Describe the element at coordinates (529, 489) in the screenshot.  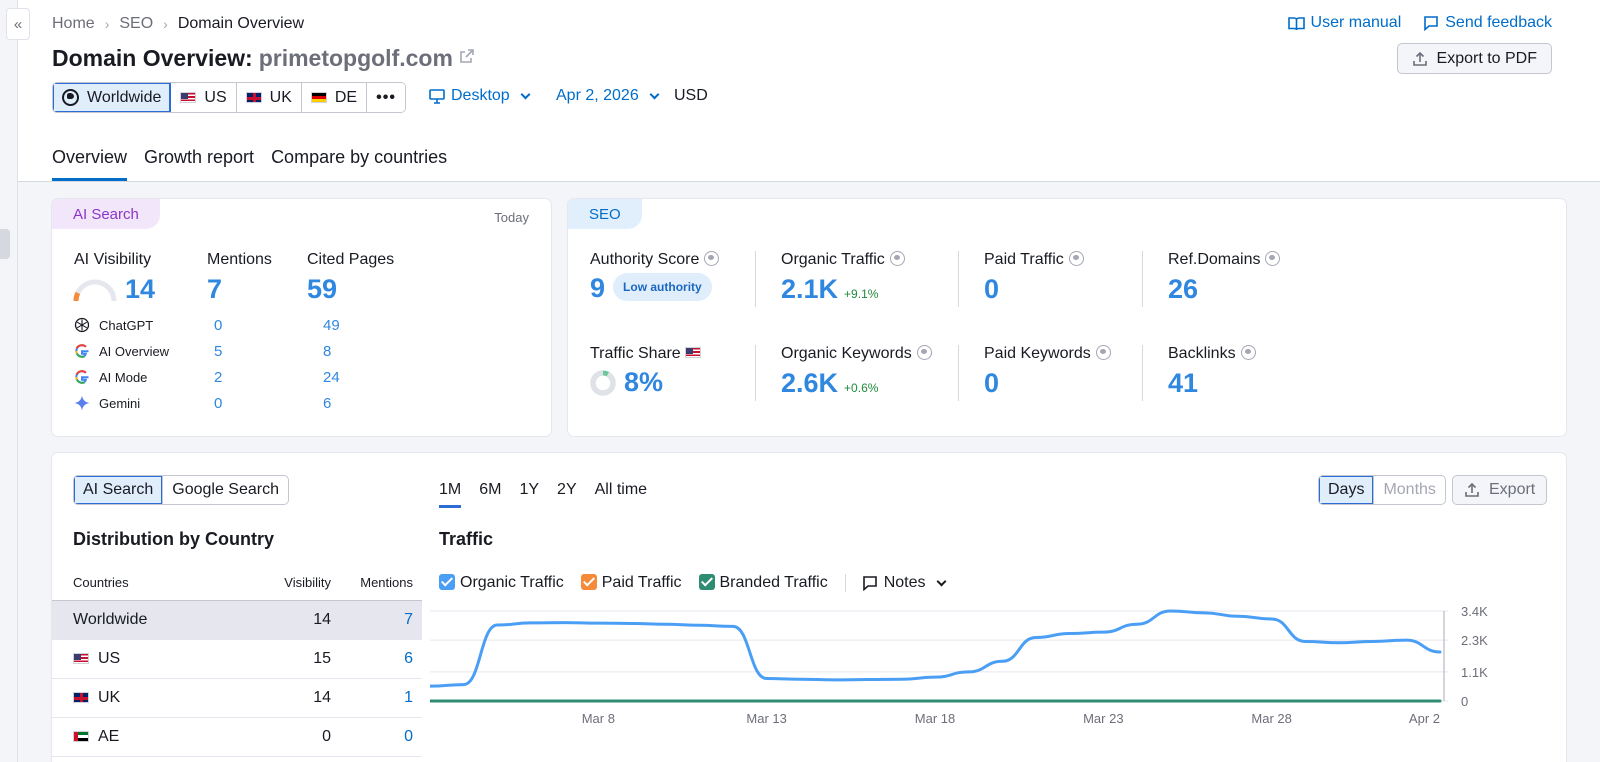
I see `period-1y: 1Y` at that location.